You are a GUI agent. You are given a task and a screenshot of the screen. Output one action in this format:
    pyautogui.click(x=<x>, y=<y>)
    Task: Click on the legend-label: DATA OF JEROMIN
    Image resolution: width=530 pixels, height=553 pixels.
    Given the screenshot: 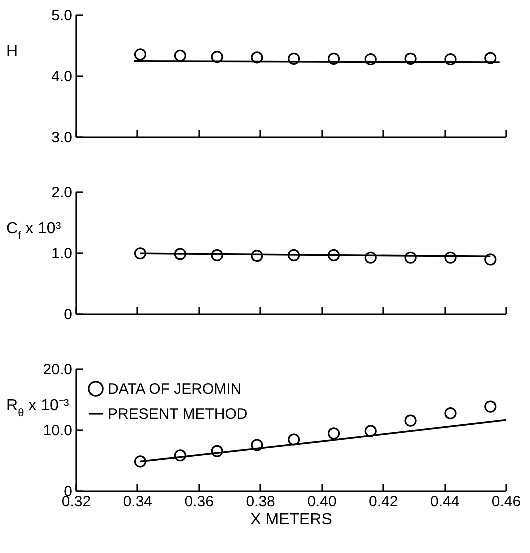 What is the action you would take?
    pyautogui.click(x=175, y=389)
    